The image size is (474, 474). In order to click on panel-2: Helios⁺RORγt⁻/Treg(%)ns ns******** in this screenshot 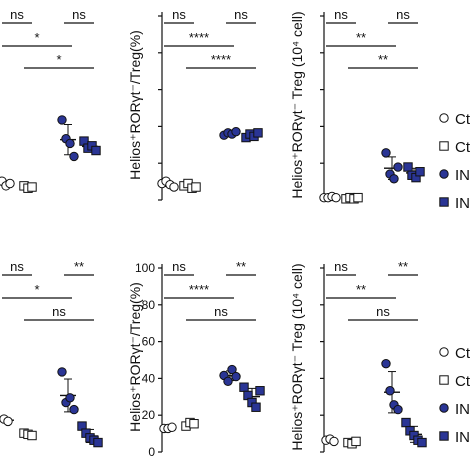, I will do `click(195, 104)`.